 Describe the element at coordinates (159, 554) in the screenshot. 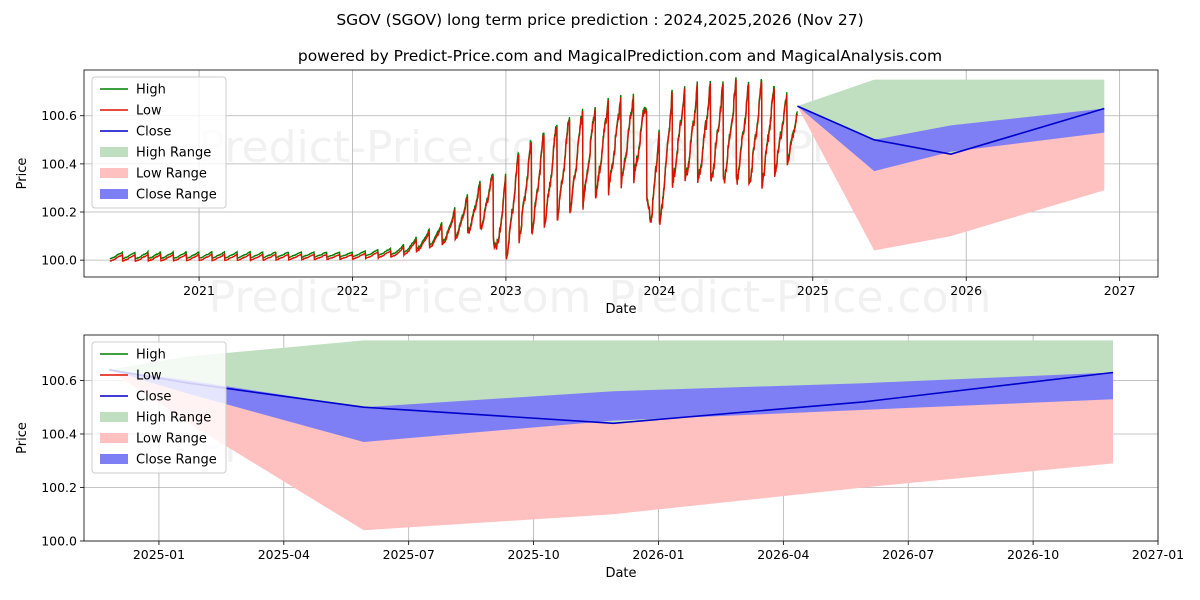

I see `x-tick-label: 2025-01` at that location.